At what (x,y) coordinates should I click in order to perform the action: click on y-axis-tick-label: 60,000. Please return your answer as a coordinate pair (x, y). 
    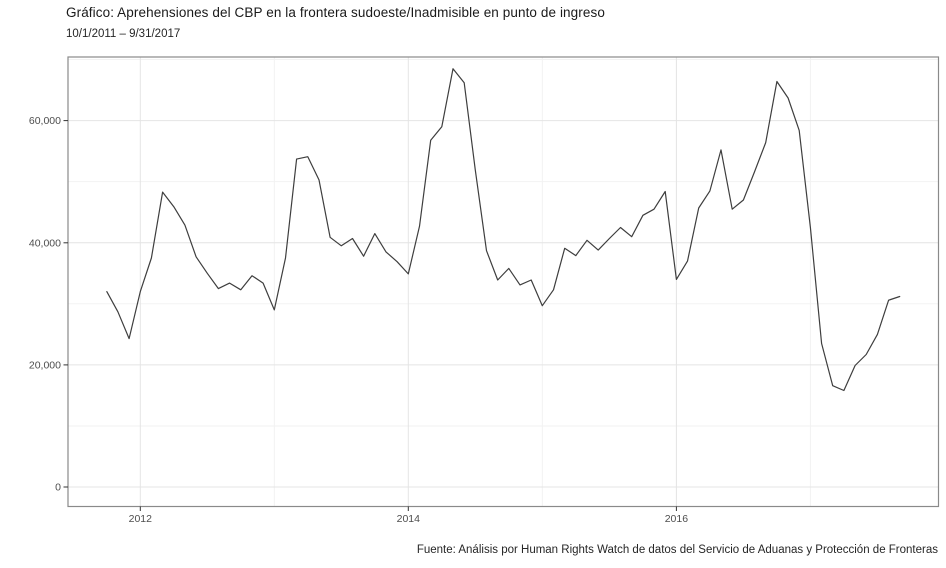
    Looking at the image, I should click on (45, 121).